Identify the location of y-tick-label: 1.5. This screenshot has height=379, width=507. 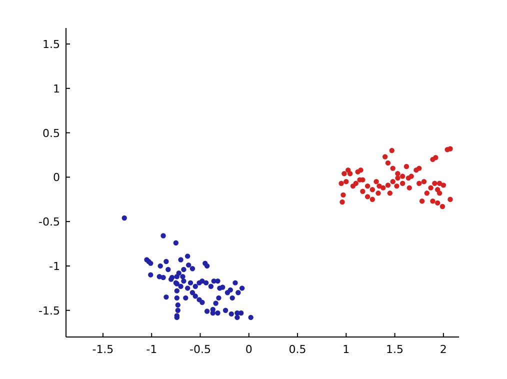
(51, 44).